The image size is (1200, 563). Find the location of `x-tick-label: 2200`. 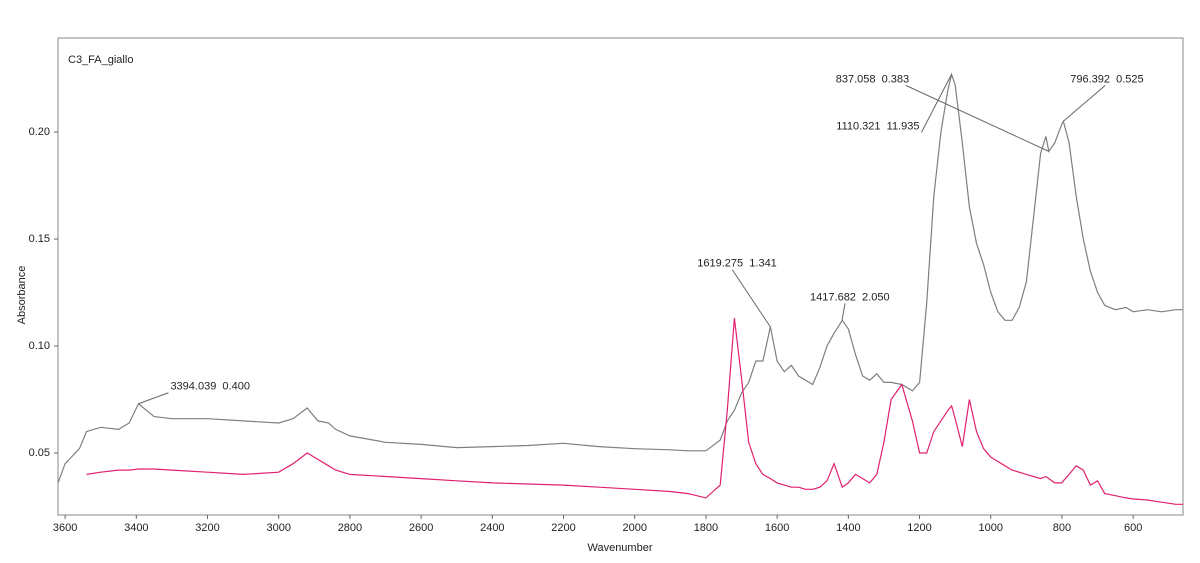

x-tick-label: 2200 is located at coordinates (563, 528).